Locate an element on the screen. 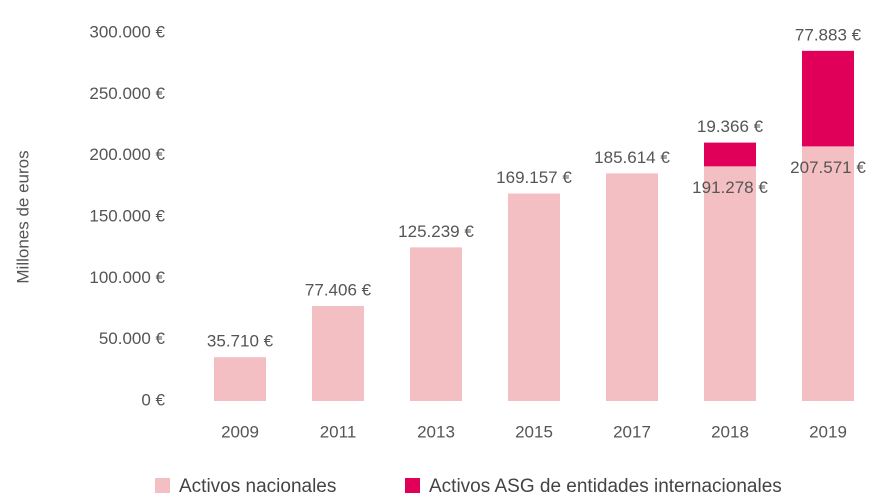 The image size is (877, 500). y-tick-label: 200.000 € is located at coordinates (127, 154).